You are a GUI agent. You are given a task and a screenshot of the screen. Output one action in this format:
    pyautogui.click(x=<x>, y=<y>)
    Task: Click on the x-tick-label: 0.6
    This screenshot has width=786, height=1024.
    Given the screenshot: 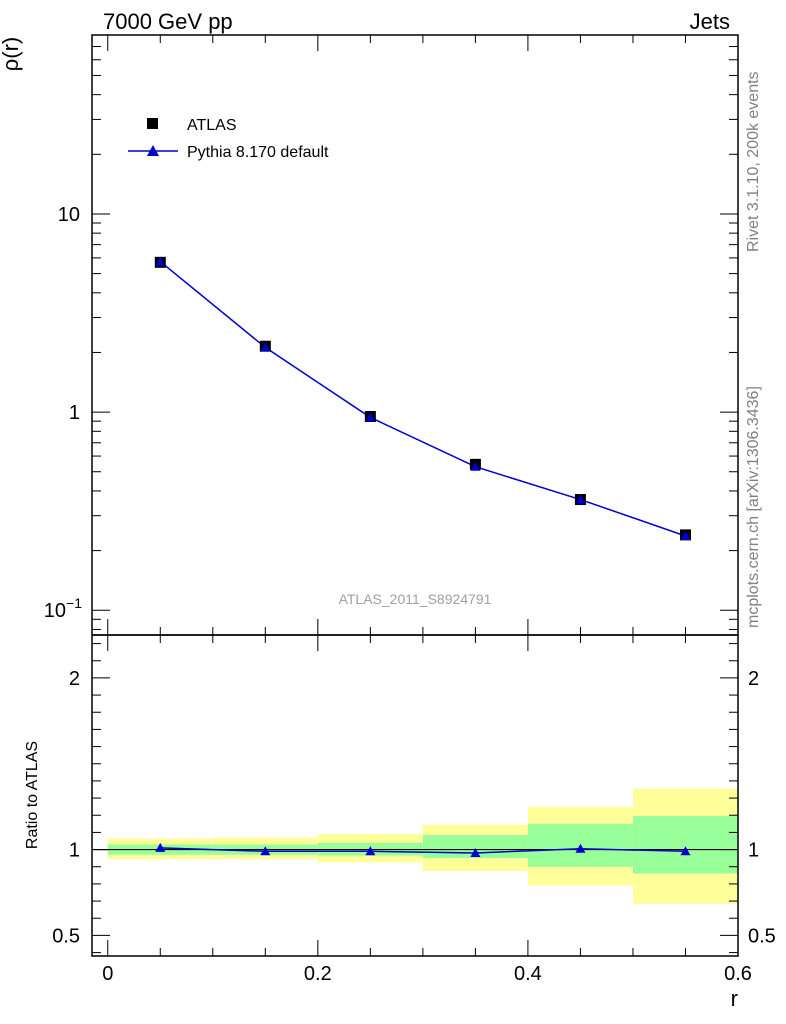 What is the action you would take?
    pyautogui.click(x=738, y=974)
    